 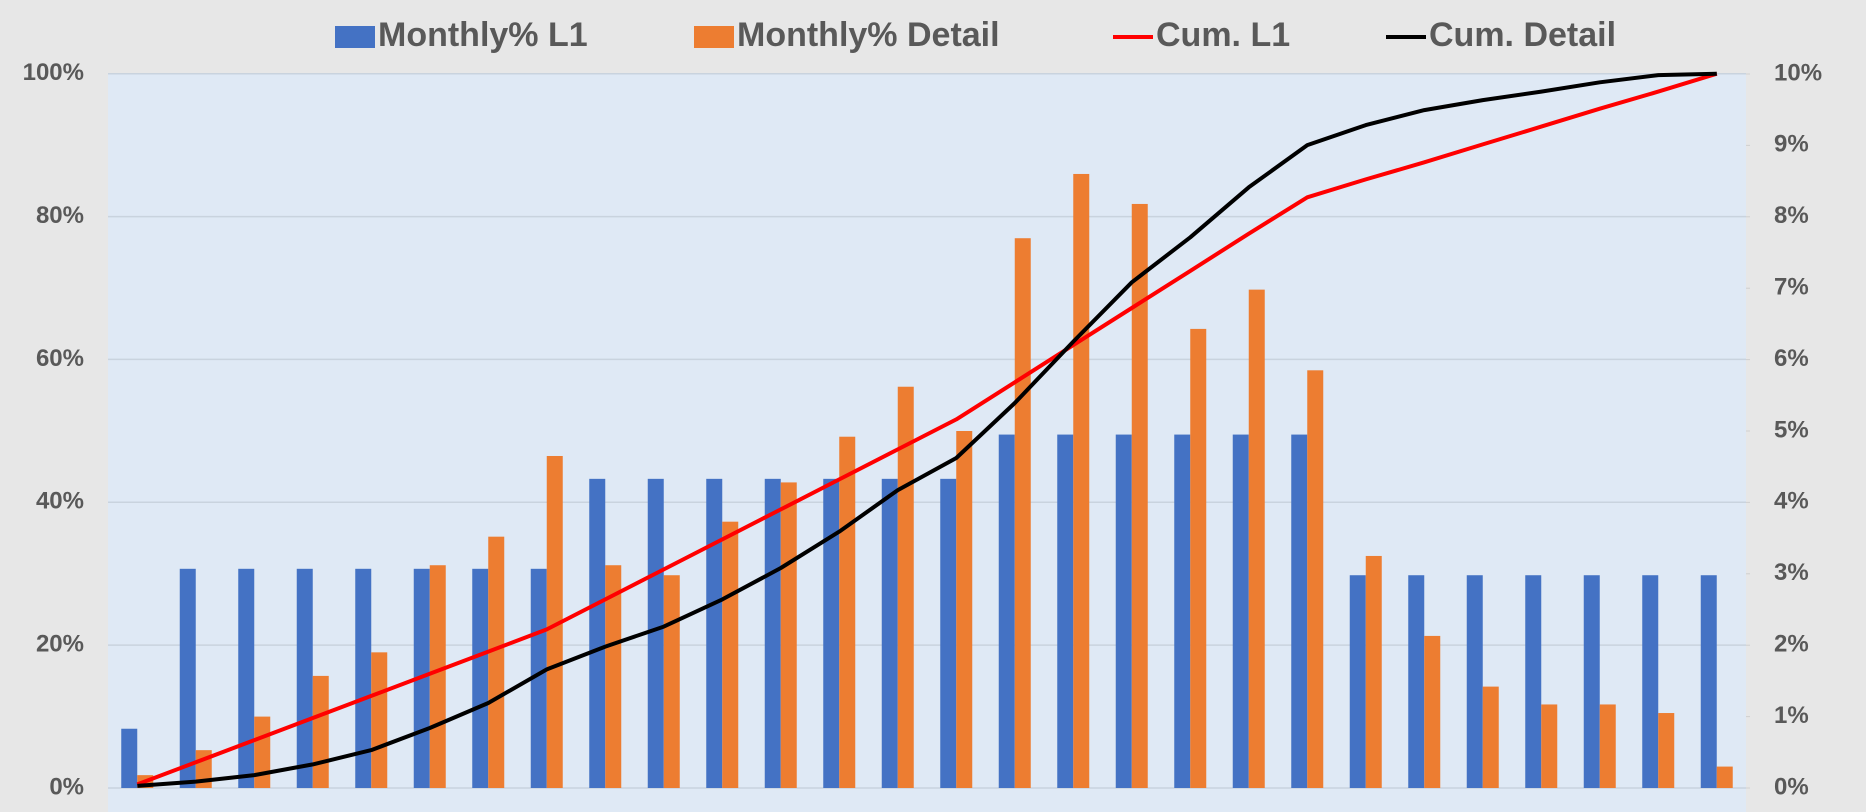 What do you see at coordinates (1791, 644) in the screenshot?
I see `y2-tick-label: 2%` at bounding box center [1791, 644].